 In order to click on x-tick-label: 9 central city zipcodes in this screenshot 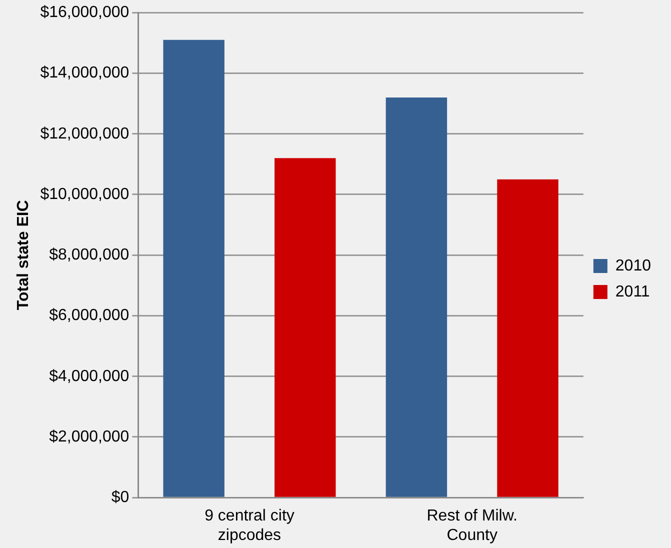, I will do `click(249, 526)`.